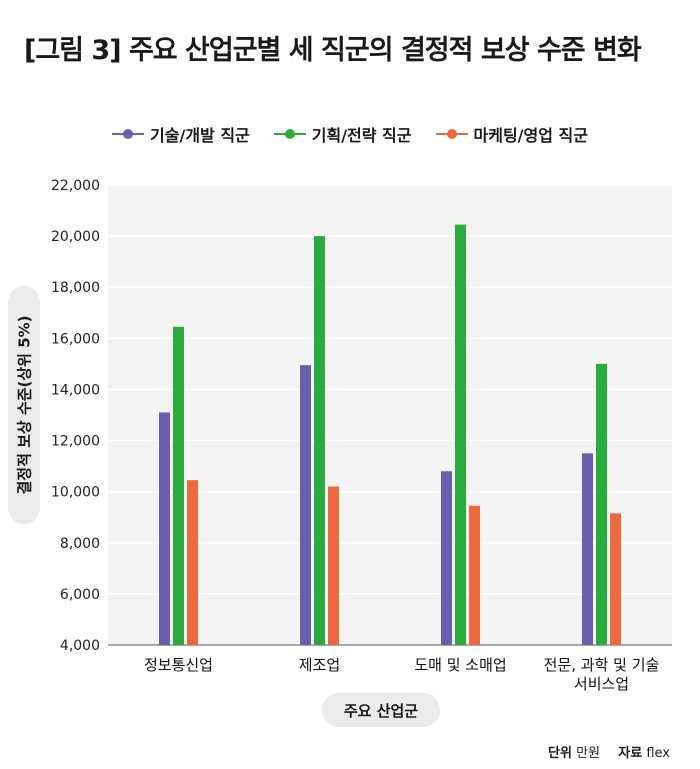  I want to click on legend-label-planning: 기획/전략 직군, so click(361, 135).